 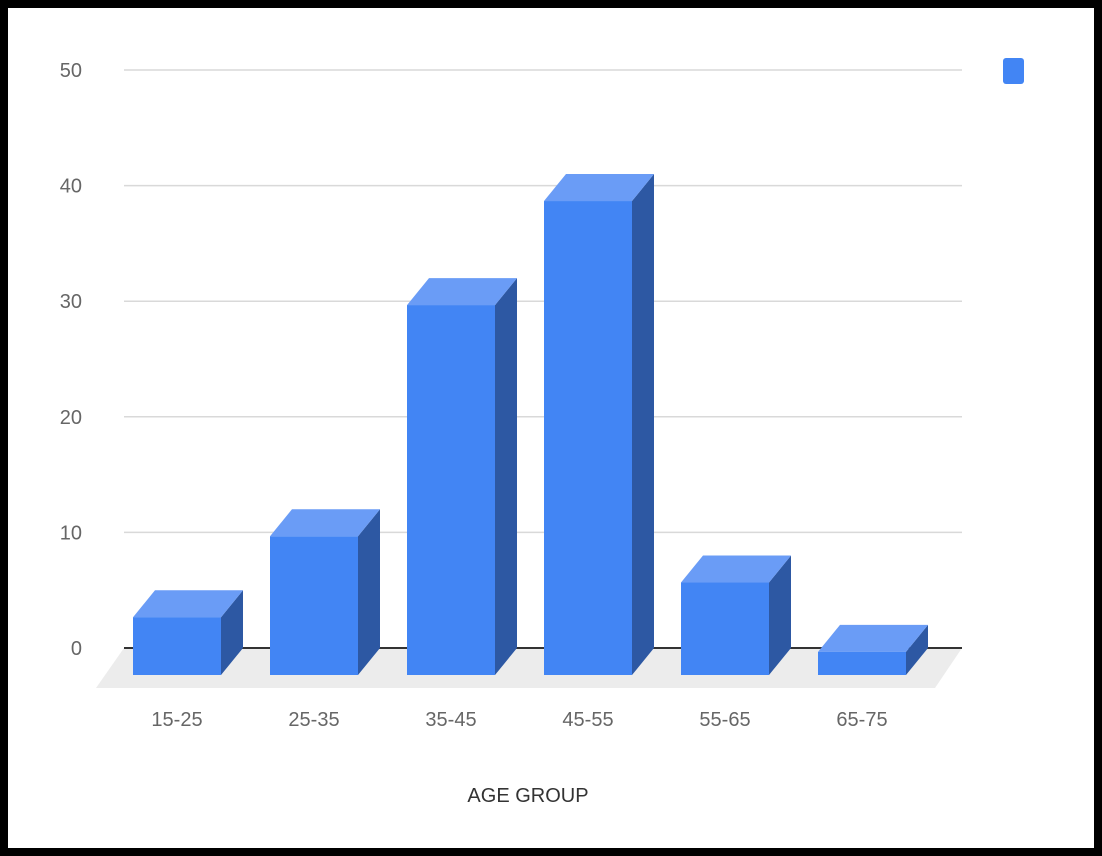 I want to click on y-tick-label: 10, so click(x=71, y=533).